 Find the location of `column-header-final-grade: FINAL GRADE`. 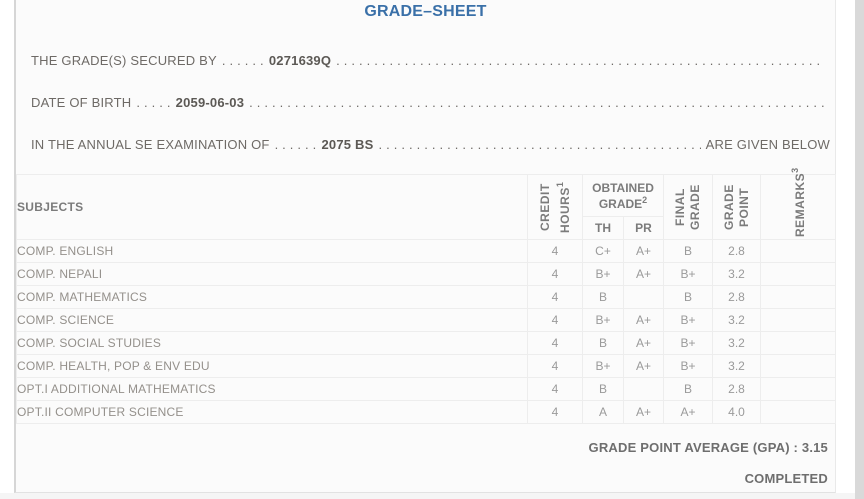

column-header-final-grade: FINAL GRADE is located at coordinates (688, 207).